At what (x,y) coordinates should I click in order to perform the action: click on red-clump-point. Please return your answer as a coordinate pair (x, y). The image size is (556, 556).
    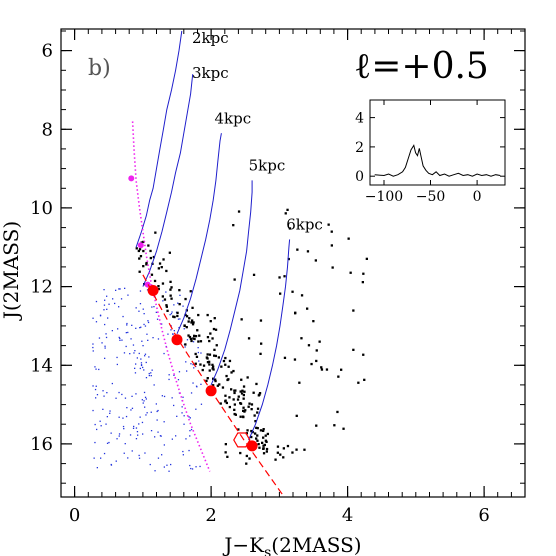
    Looking at the image, I should click on (211, 391).